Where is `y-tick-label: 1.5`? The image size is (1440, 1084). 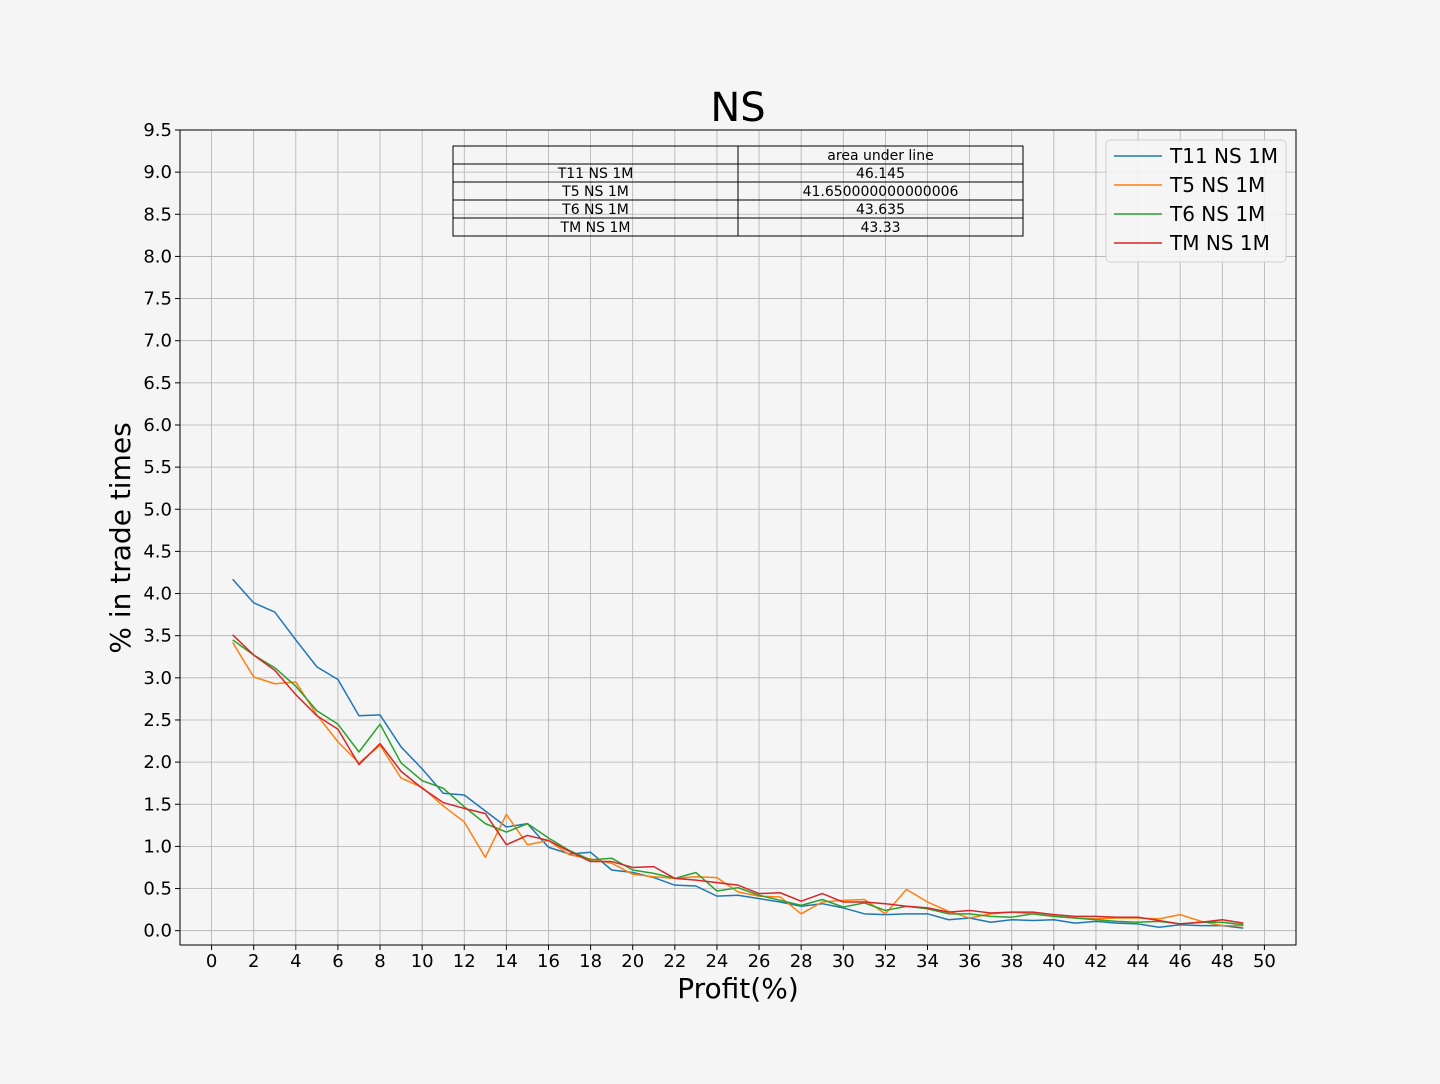 y-tick-label: 1.5 is located at coordinates (157, 804).